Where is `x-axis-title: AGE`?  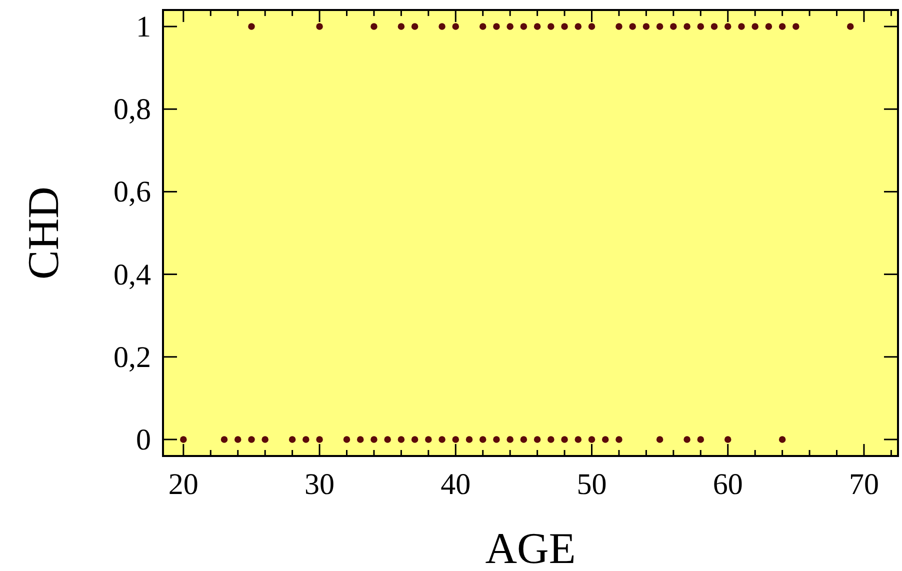 x-axis-title: AGE is located at coordinates (530, 547).